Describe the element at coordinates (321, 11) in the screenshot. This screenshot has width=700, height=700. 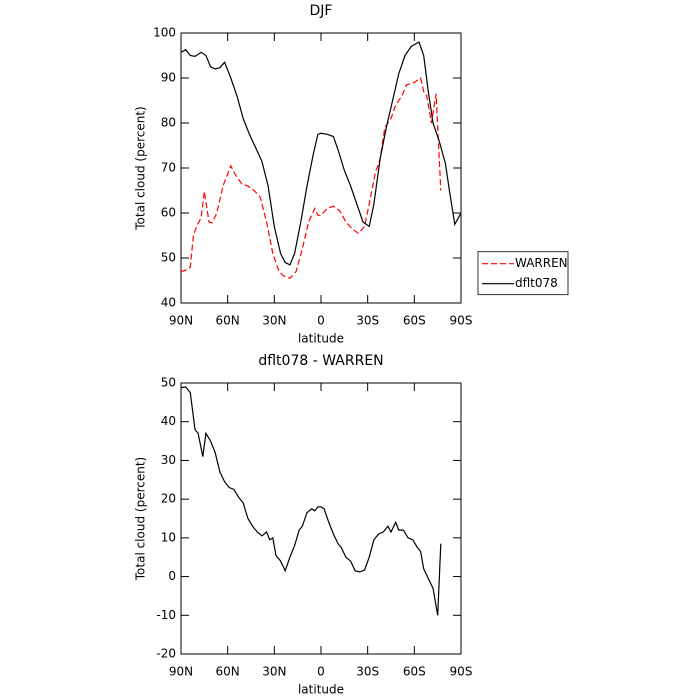
I see `chart-title: DJF` at that location.